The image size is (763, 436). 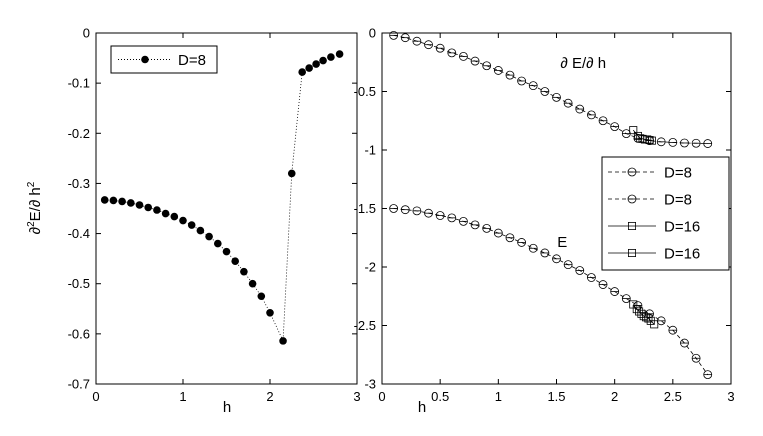 I want to click on left-y-tick-label: -0.4, so click(x=79, y=233).